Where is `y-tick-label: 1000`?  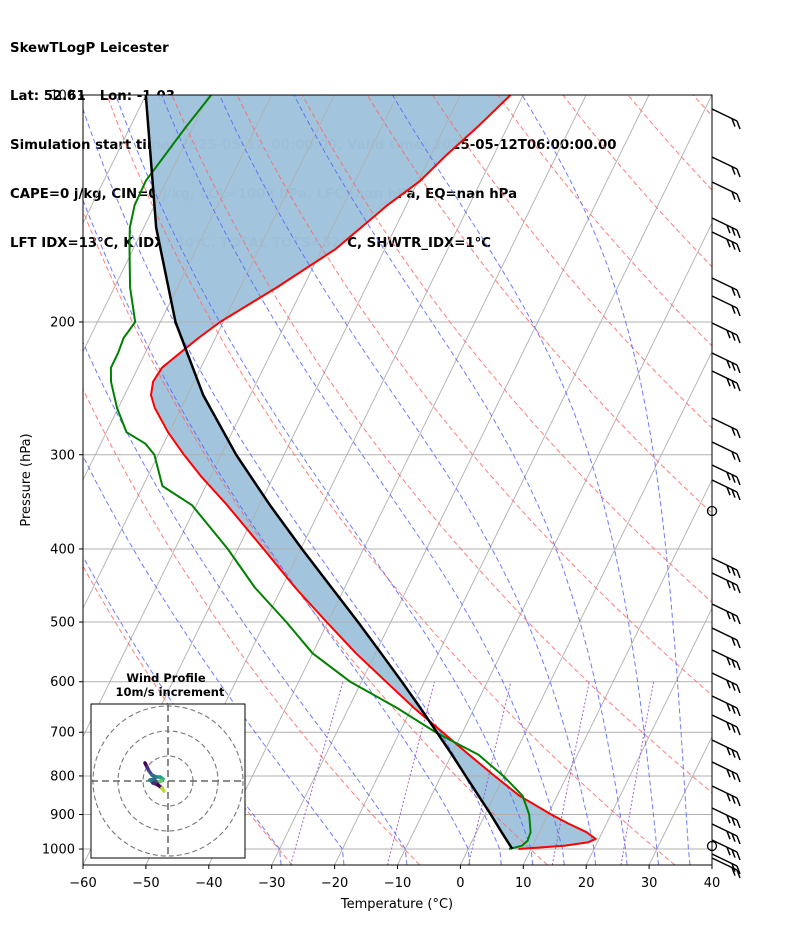 y-tick-label: 1000 is located at coordinates (58, 850).